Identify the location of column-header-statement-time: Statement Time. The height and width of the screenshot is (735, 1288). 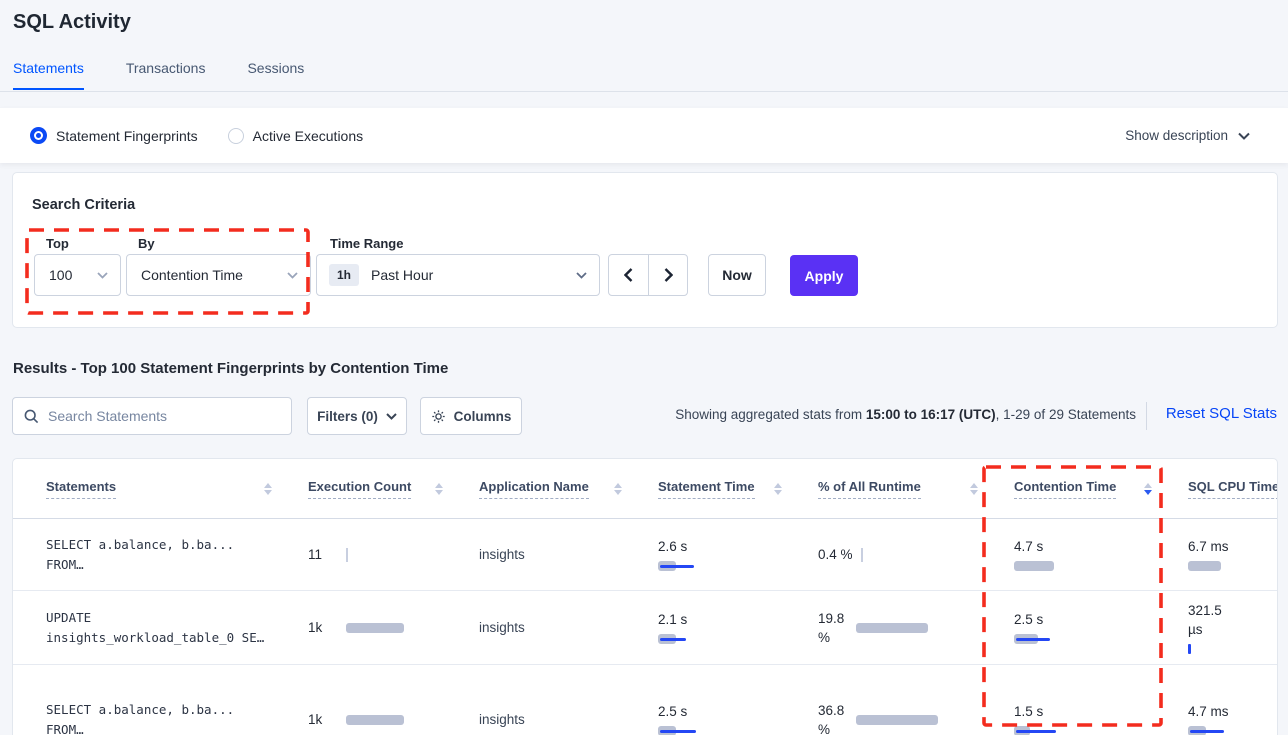
(726, 489).